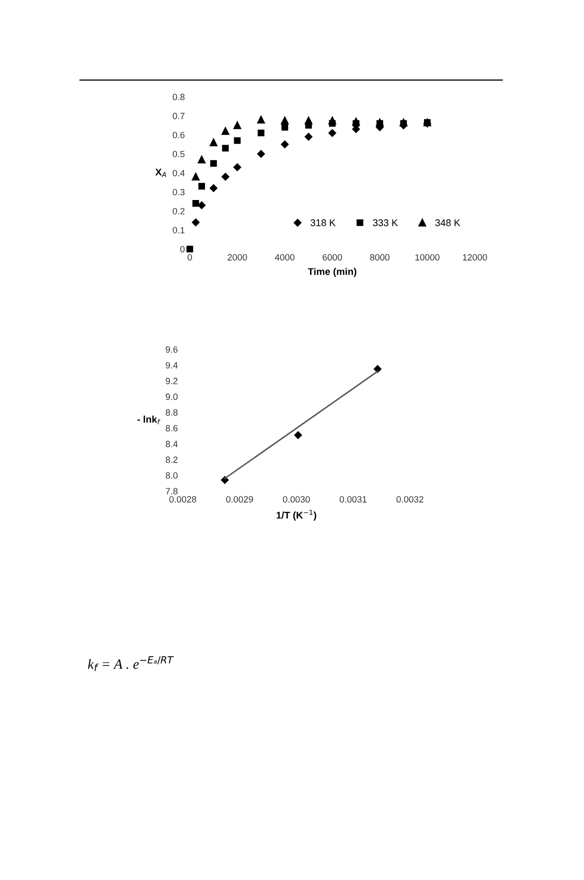 This screenshot has width=584, height=880. Describe the element at coordinates (178, 97) in the screenshot. I see `y-tick-label: 0.8` at that location.